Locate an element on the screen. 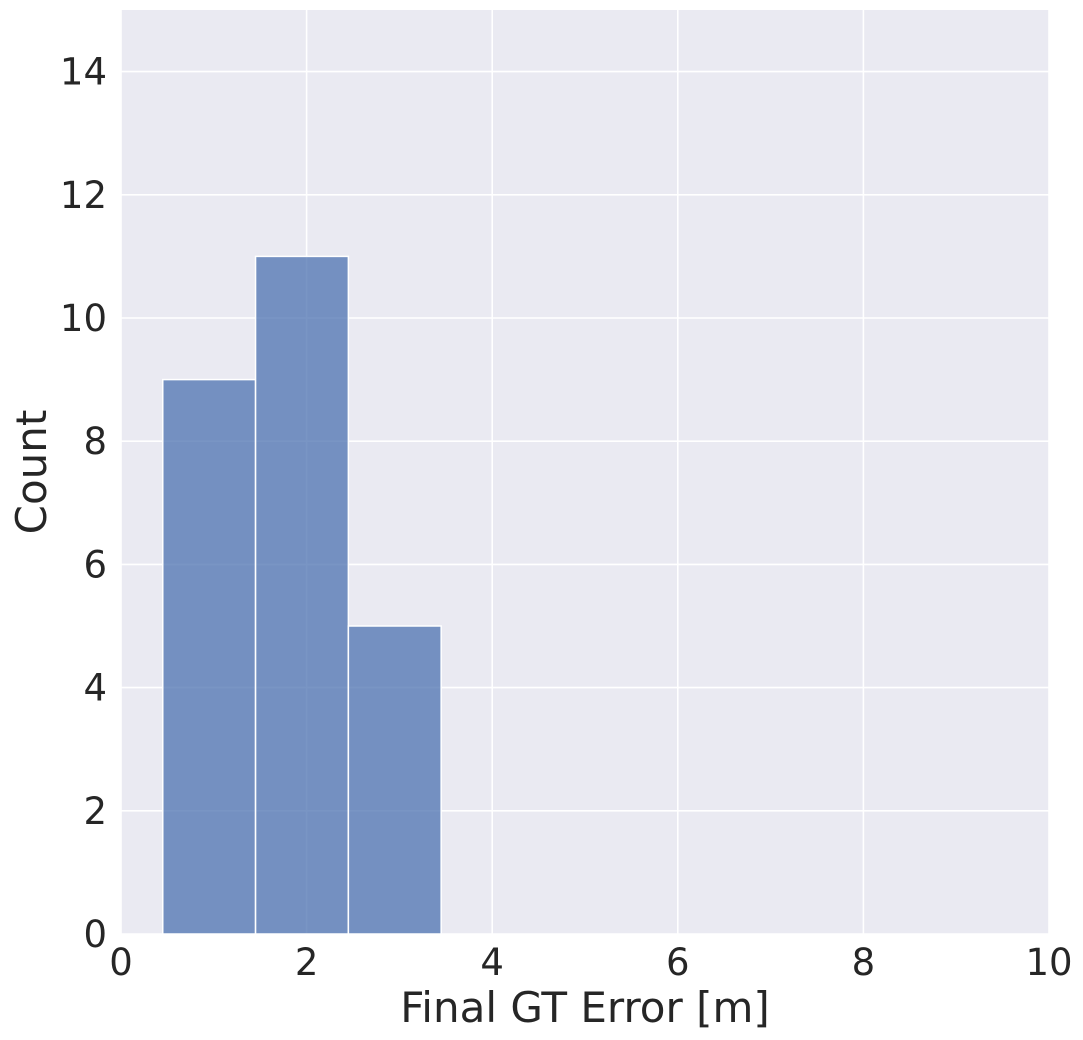 This screenshot has height=1040, width=1083. x-tick-label-2: 2 is located at coordinates (307, 962).